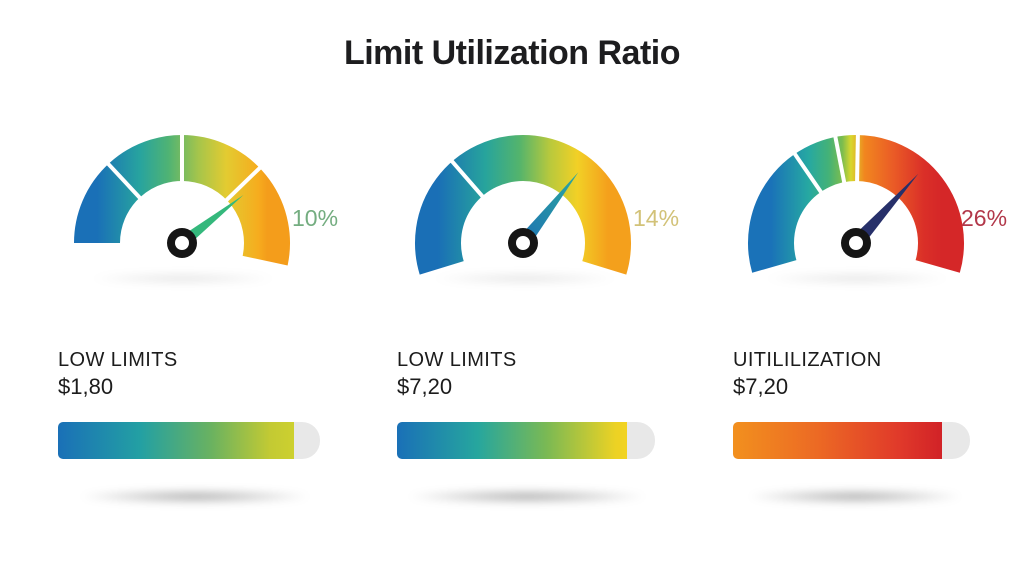 Image resolution: width=1024 pixels, height=576 pixels. Describe the element at coordinates (457, 360) in the screenshot. I see `gauge-2-caption: LOW LIMITS` at that location.